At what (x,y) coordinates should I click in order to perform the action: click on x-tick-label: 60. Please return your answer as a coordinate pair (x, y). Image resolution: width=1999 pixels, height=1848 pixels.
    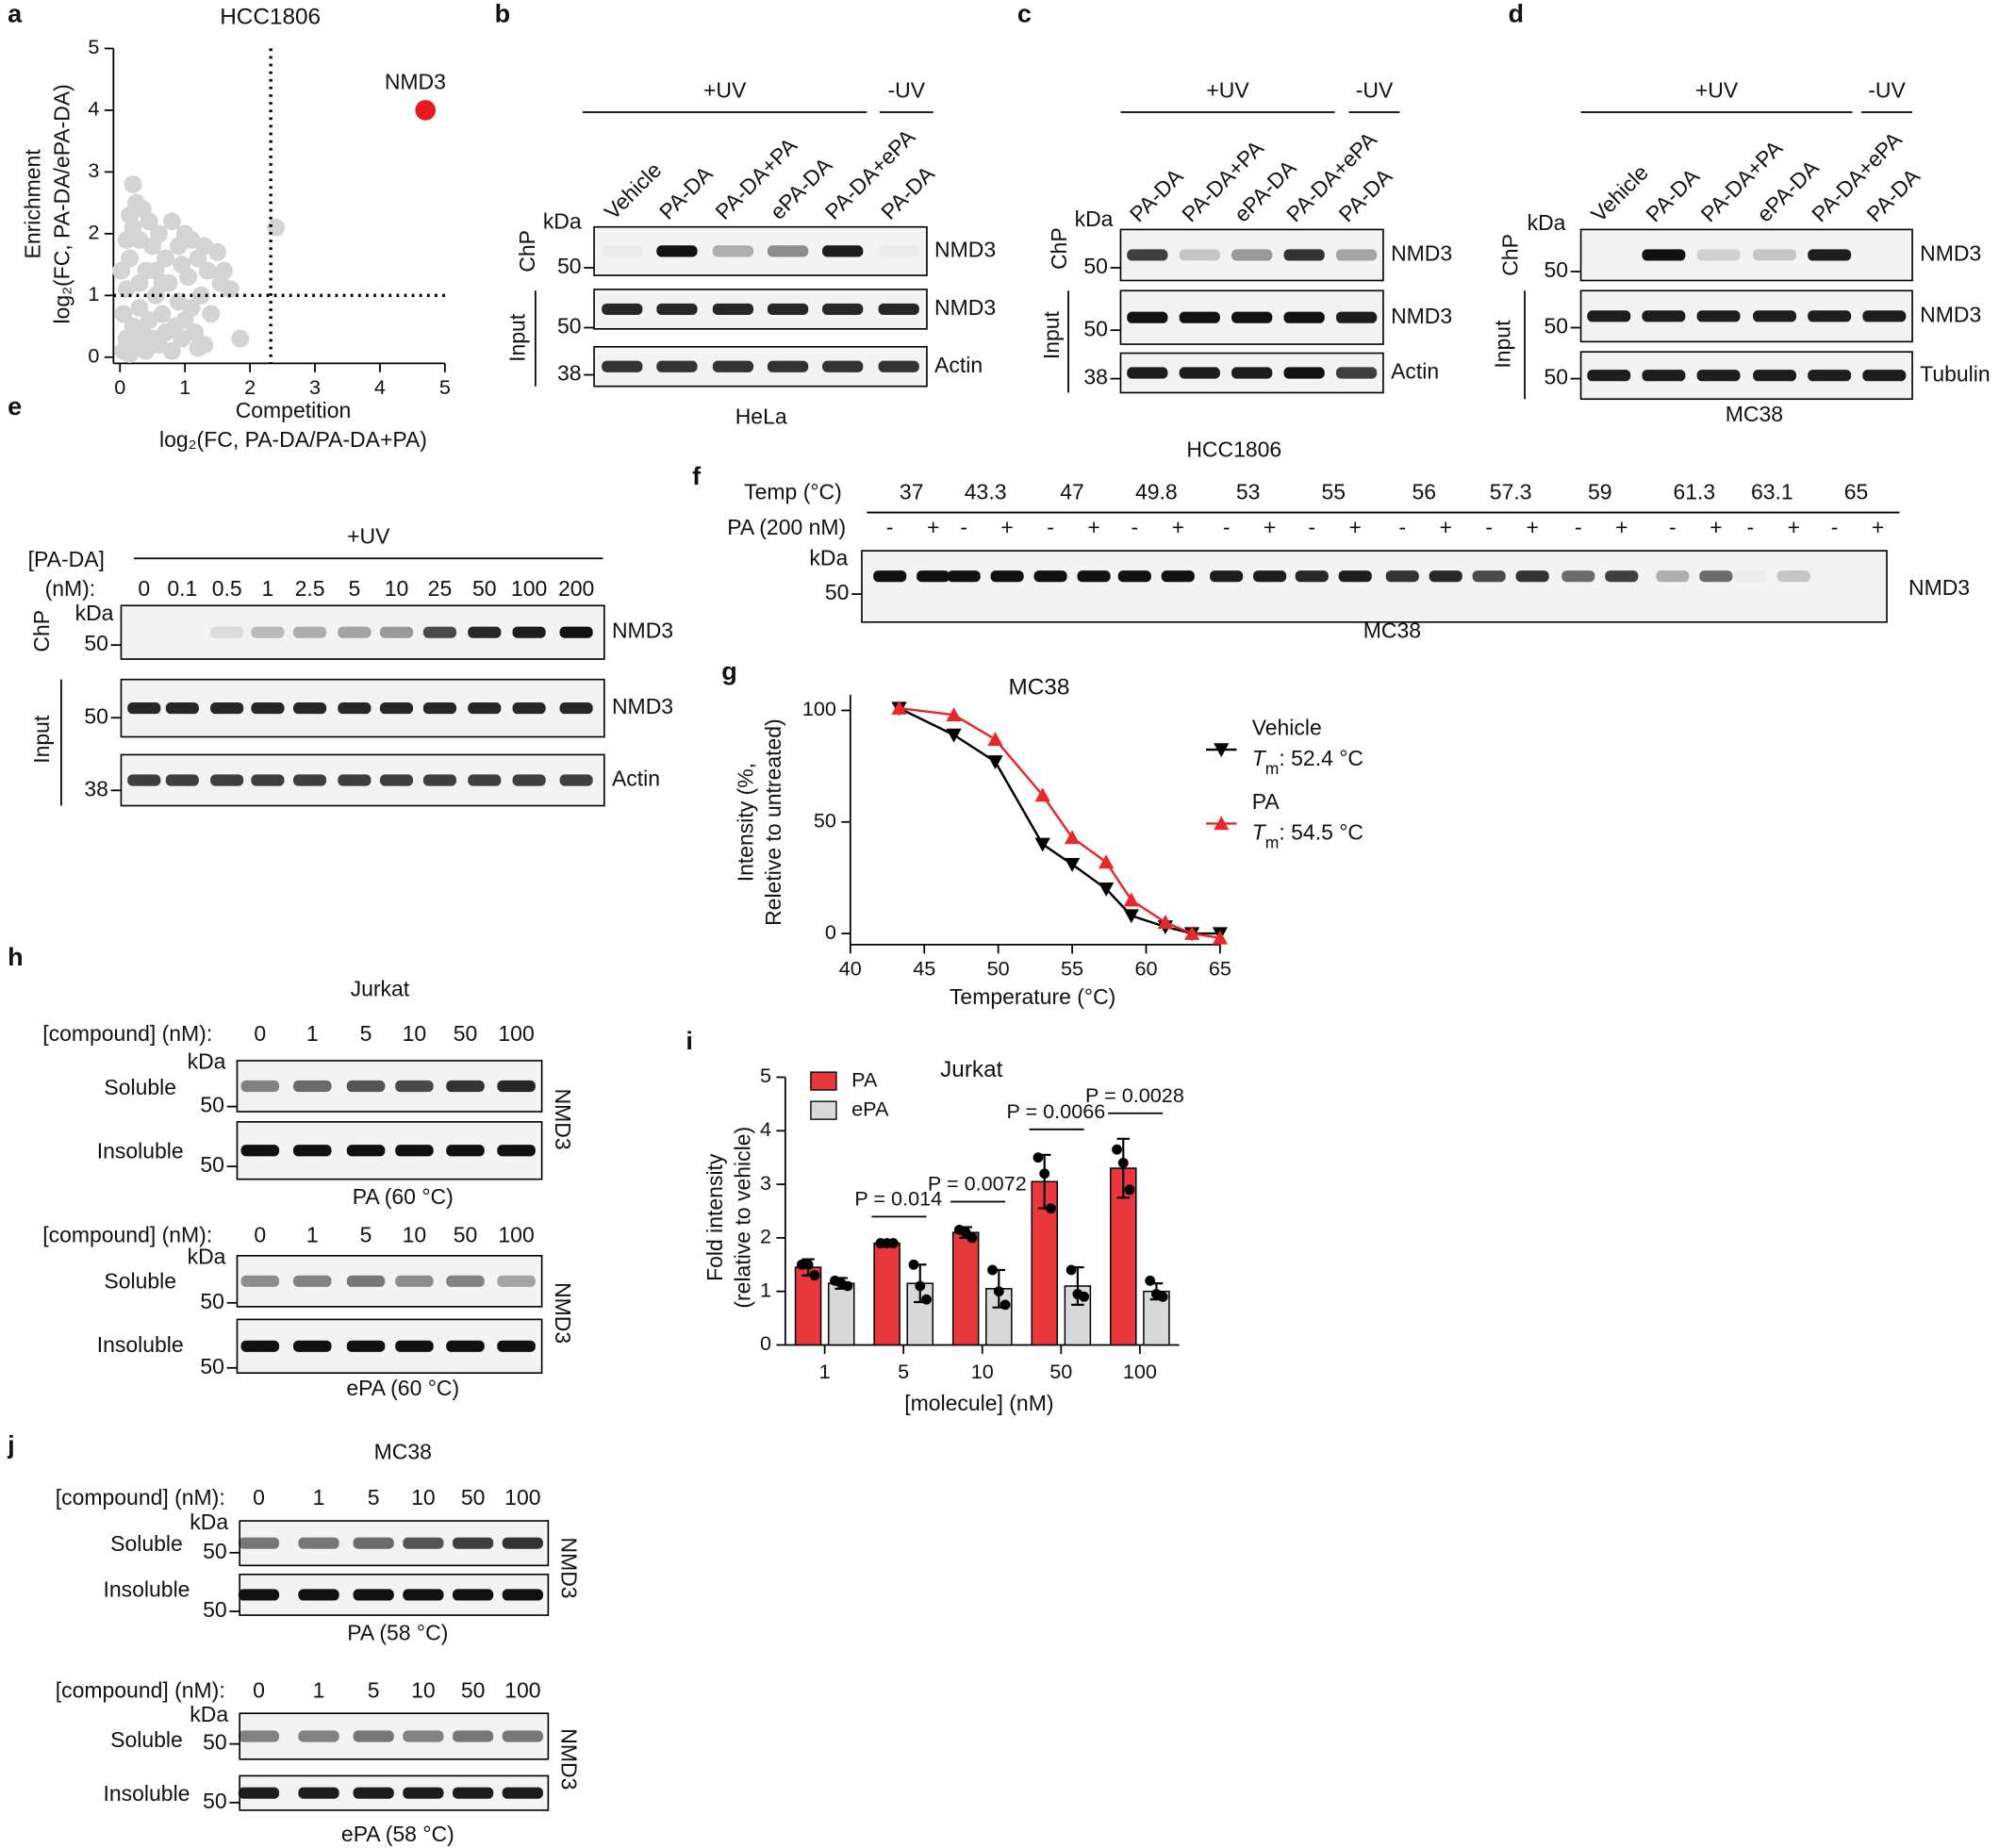
    Looking at the image, I should click on (1145, 969).